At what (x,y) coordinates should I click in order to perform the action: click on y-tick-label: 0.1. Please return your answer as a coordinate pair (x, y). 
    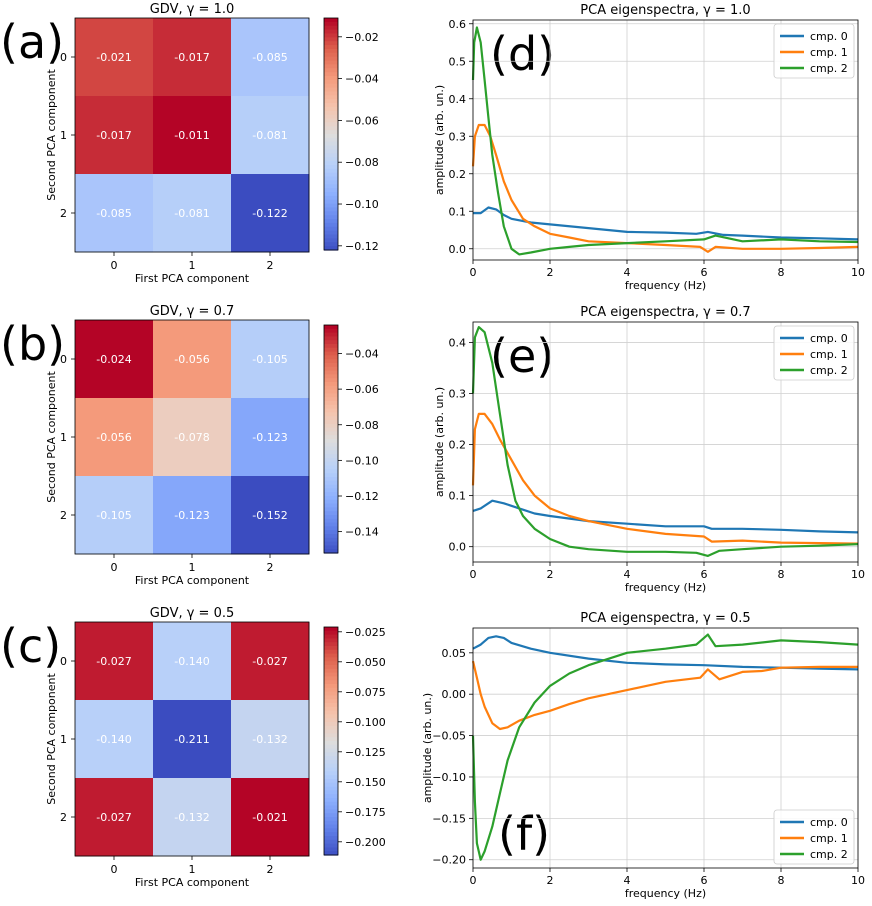
    Looking at the image, I should click on (458, 496).